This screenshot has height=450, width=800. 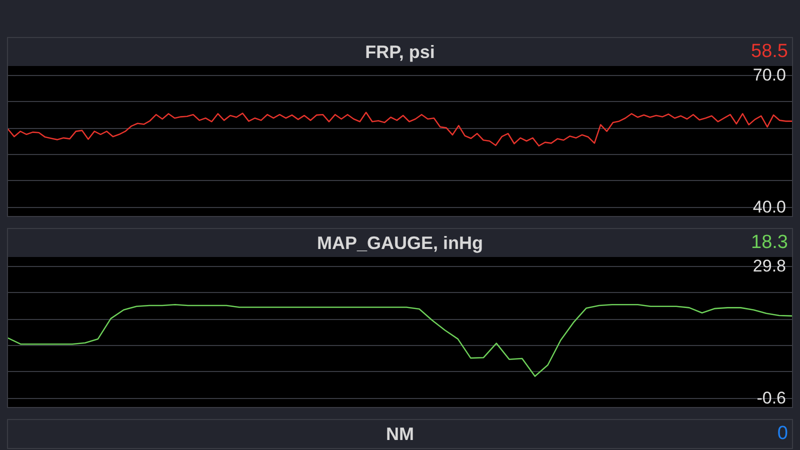 What do you see at coordinates (400, 52) in the screenshot?
I see `chart-title: FRP, psi` at bounding box center [400, 52].